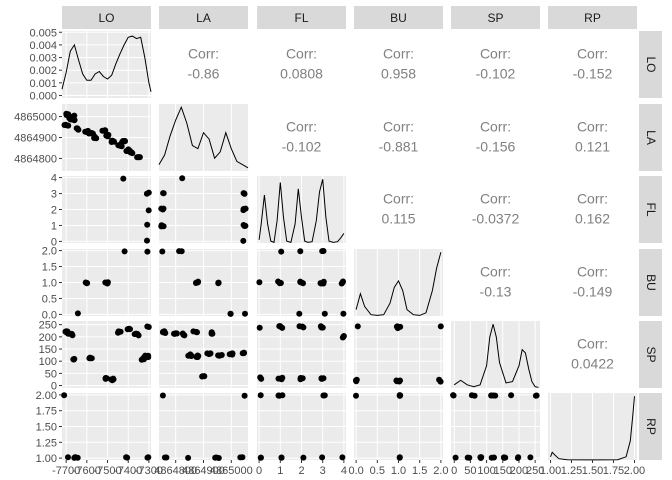  I want to click on panel-sp-sp, so click(495, 354).